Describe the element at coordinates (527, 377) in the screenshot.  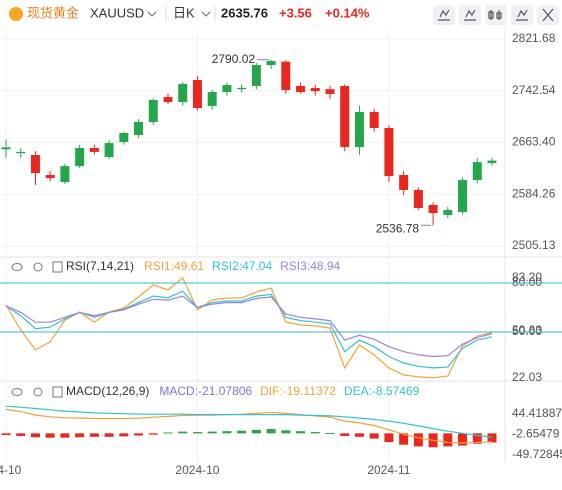
I see `y-tick-label: 22.03` at that location.